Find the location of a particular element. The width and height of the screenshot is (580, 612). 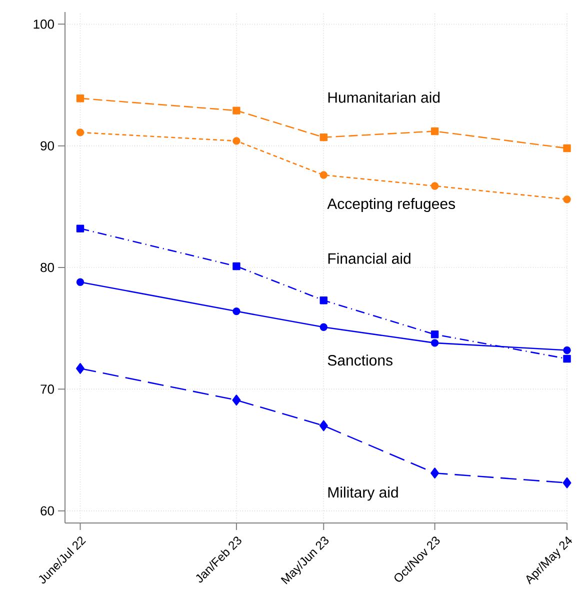

y-tick-label: 70 is located at coordinates (47, 389).